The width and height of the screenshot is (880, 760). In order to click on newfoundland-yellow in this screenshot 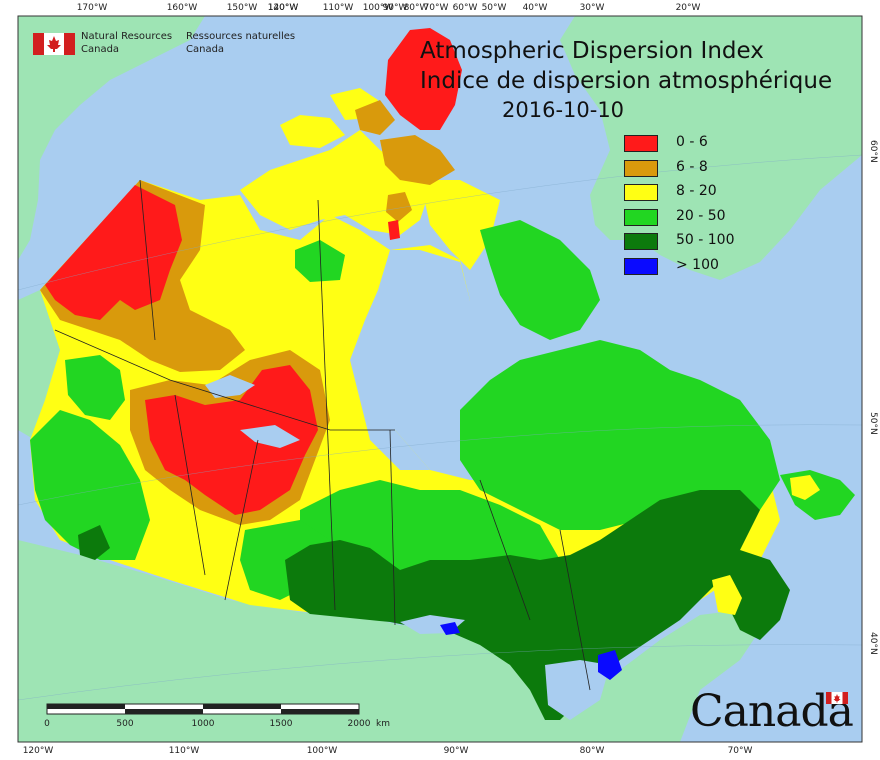, I will do `click(805, 487)`.